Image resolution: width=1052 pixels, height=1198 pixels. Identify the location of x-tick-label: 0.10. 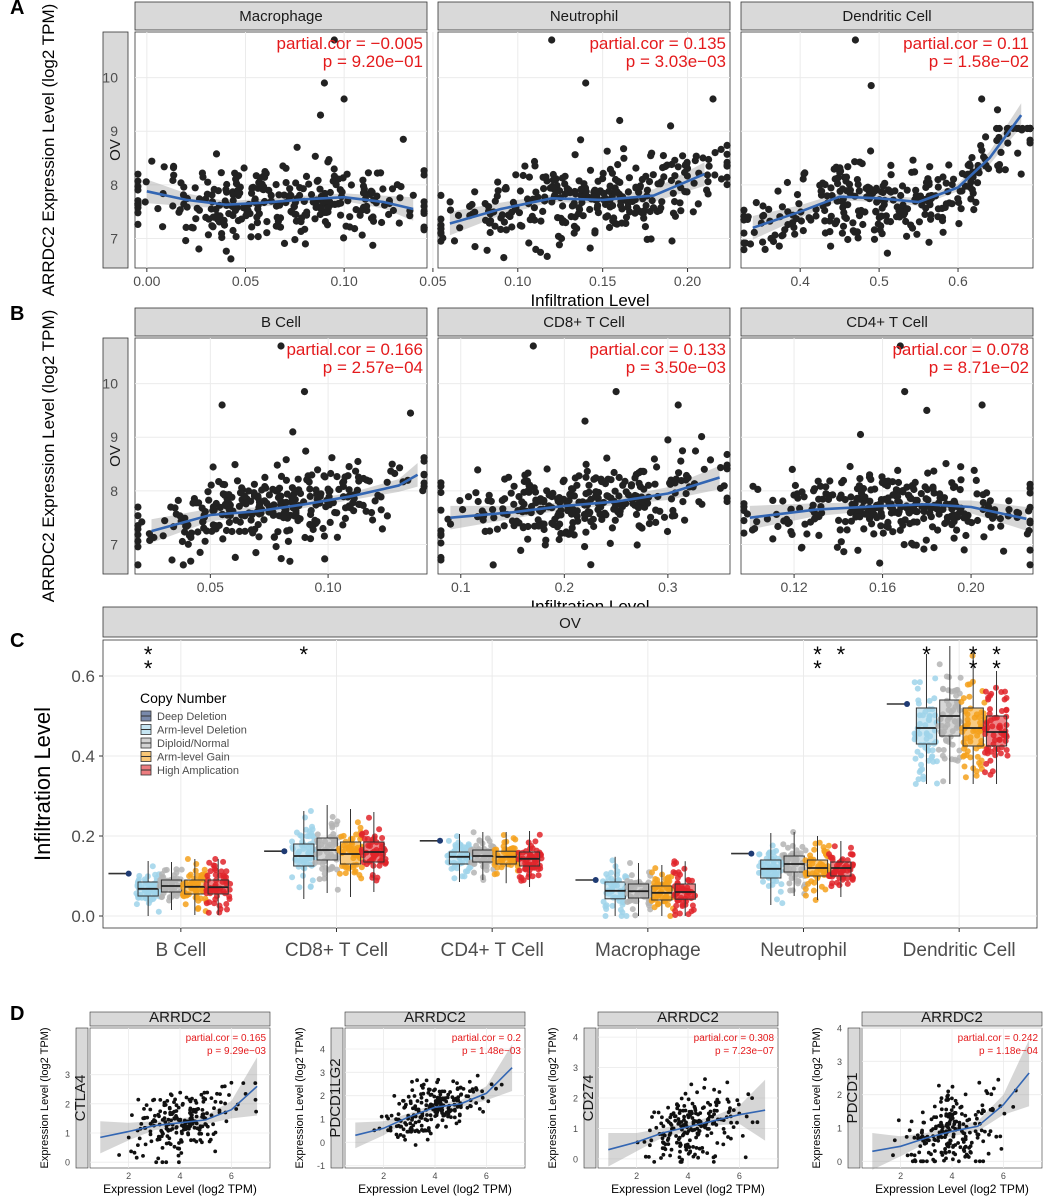
(344, 281).